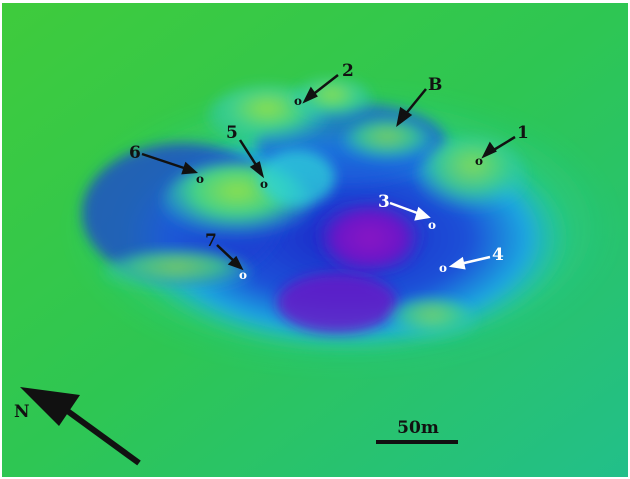 The height and width of the screenshot is (479, 630). Describe the element at coordinates (523, 133) in the screenshot. I see `site-label-1: 1` at that location.